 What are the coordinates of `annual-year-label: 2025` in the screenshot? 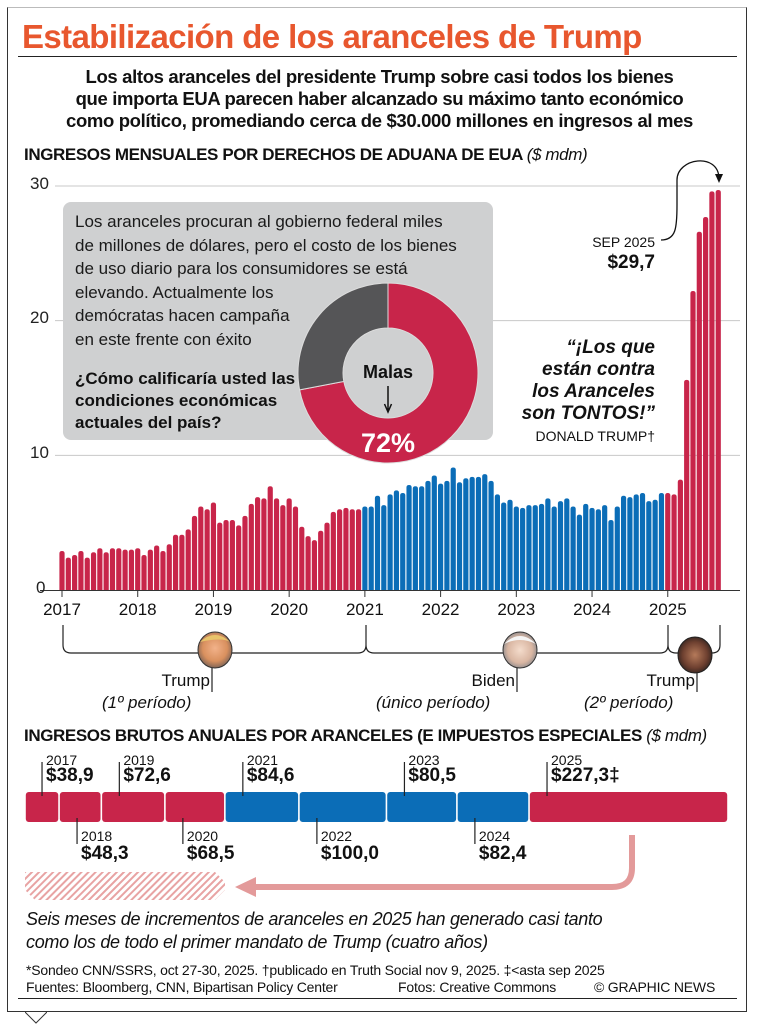 It's located at (567, 760).